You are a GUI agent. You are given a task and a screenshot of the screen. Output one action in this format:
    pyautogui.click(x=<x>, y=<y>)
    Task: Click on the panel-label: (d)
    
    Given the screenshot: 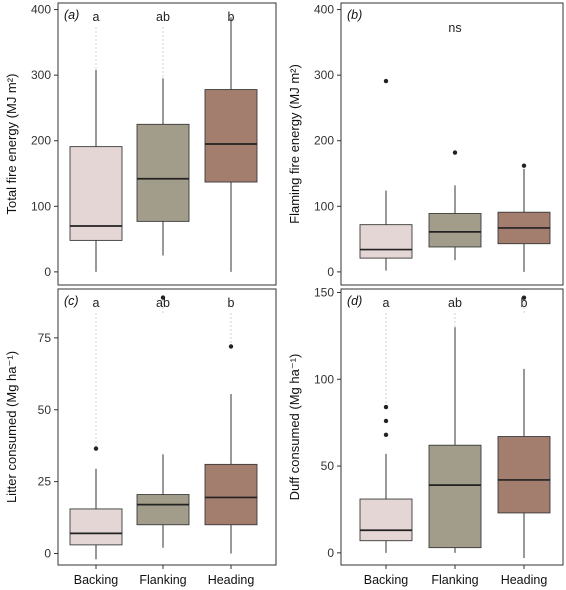 What is the action you would take?
    pyautogui.click(x=354, y=301)
    